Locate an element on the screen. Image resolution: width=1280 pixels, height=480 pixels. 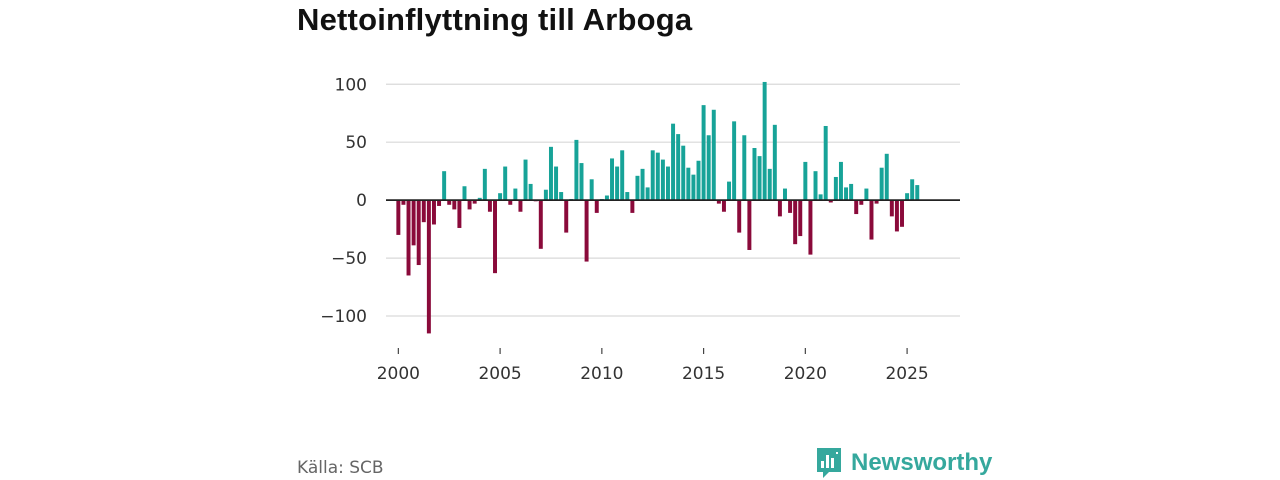
x-tick-label: 2020 is located at coordinates (805, 374).